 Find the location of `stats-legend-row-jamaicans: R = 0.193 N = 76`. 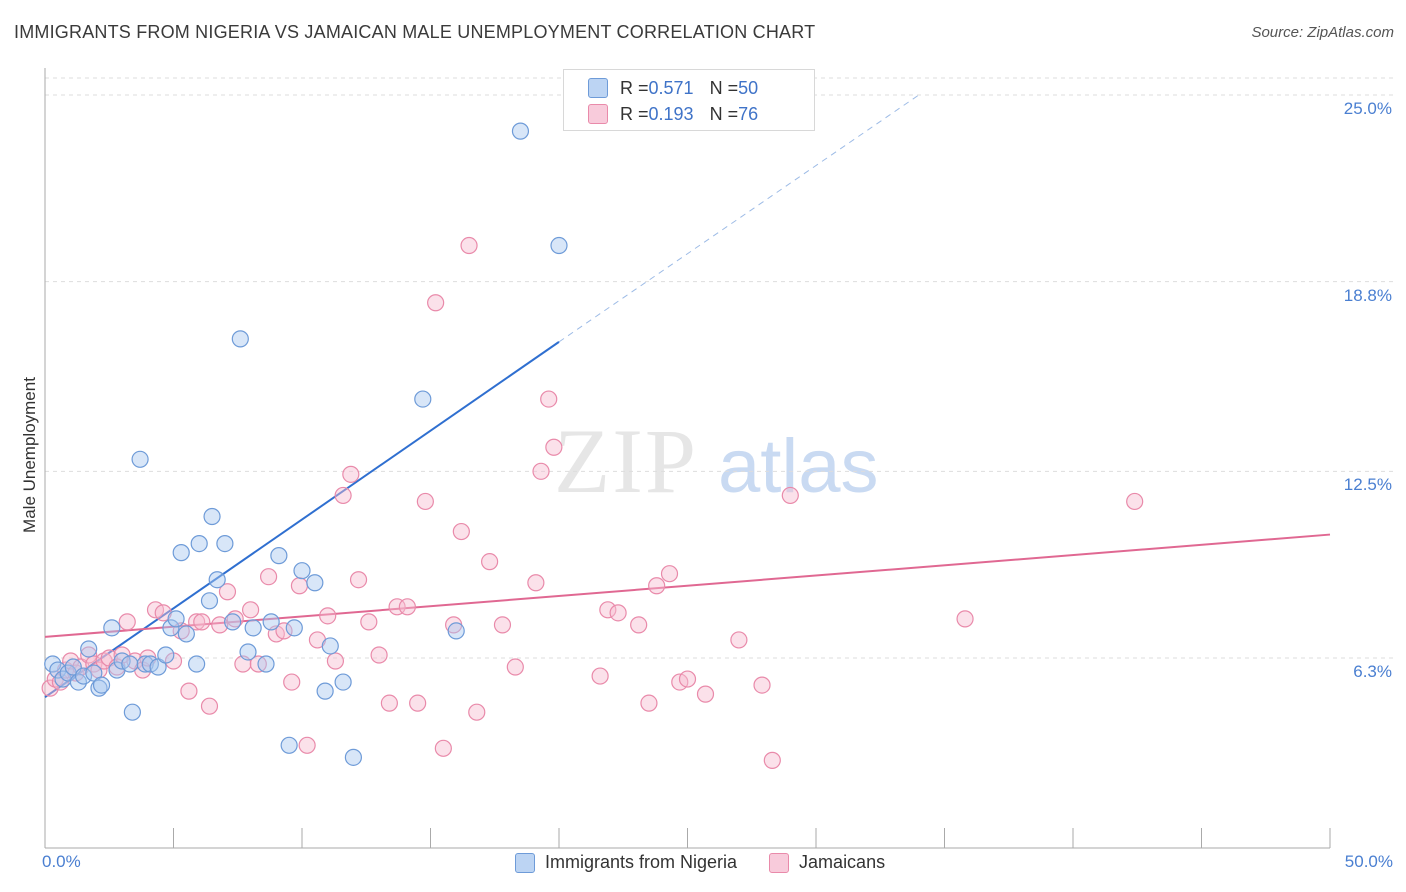

stats-legend-row-jamaicans: R = 0.193 N = 76 is located at coordinates (673, 114).